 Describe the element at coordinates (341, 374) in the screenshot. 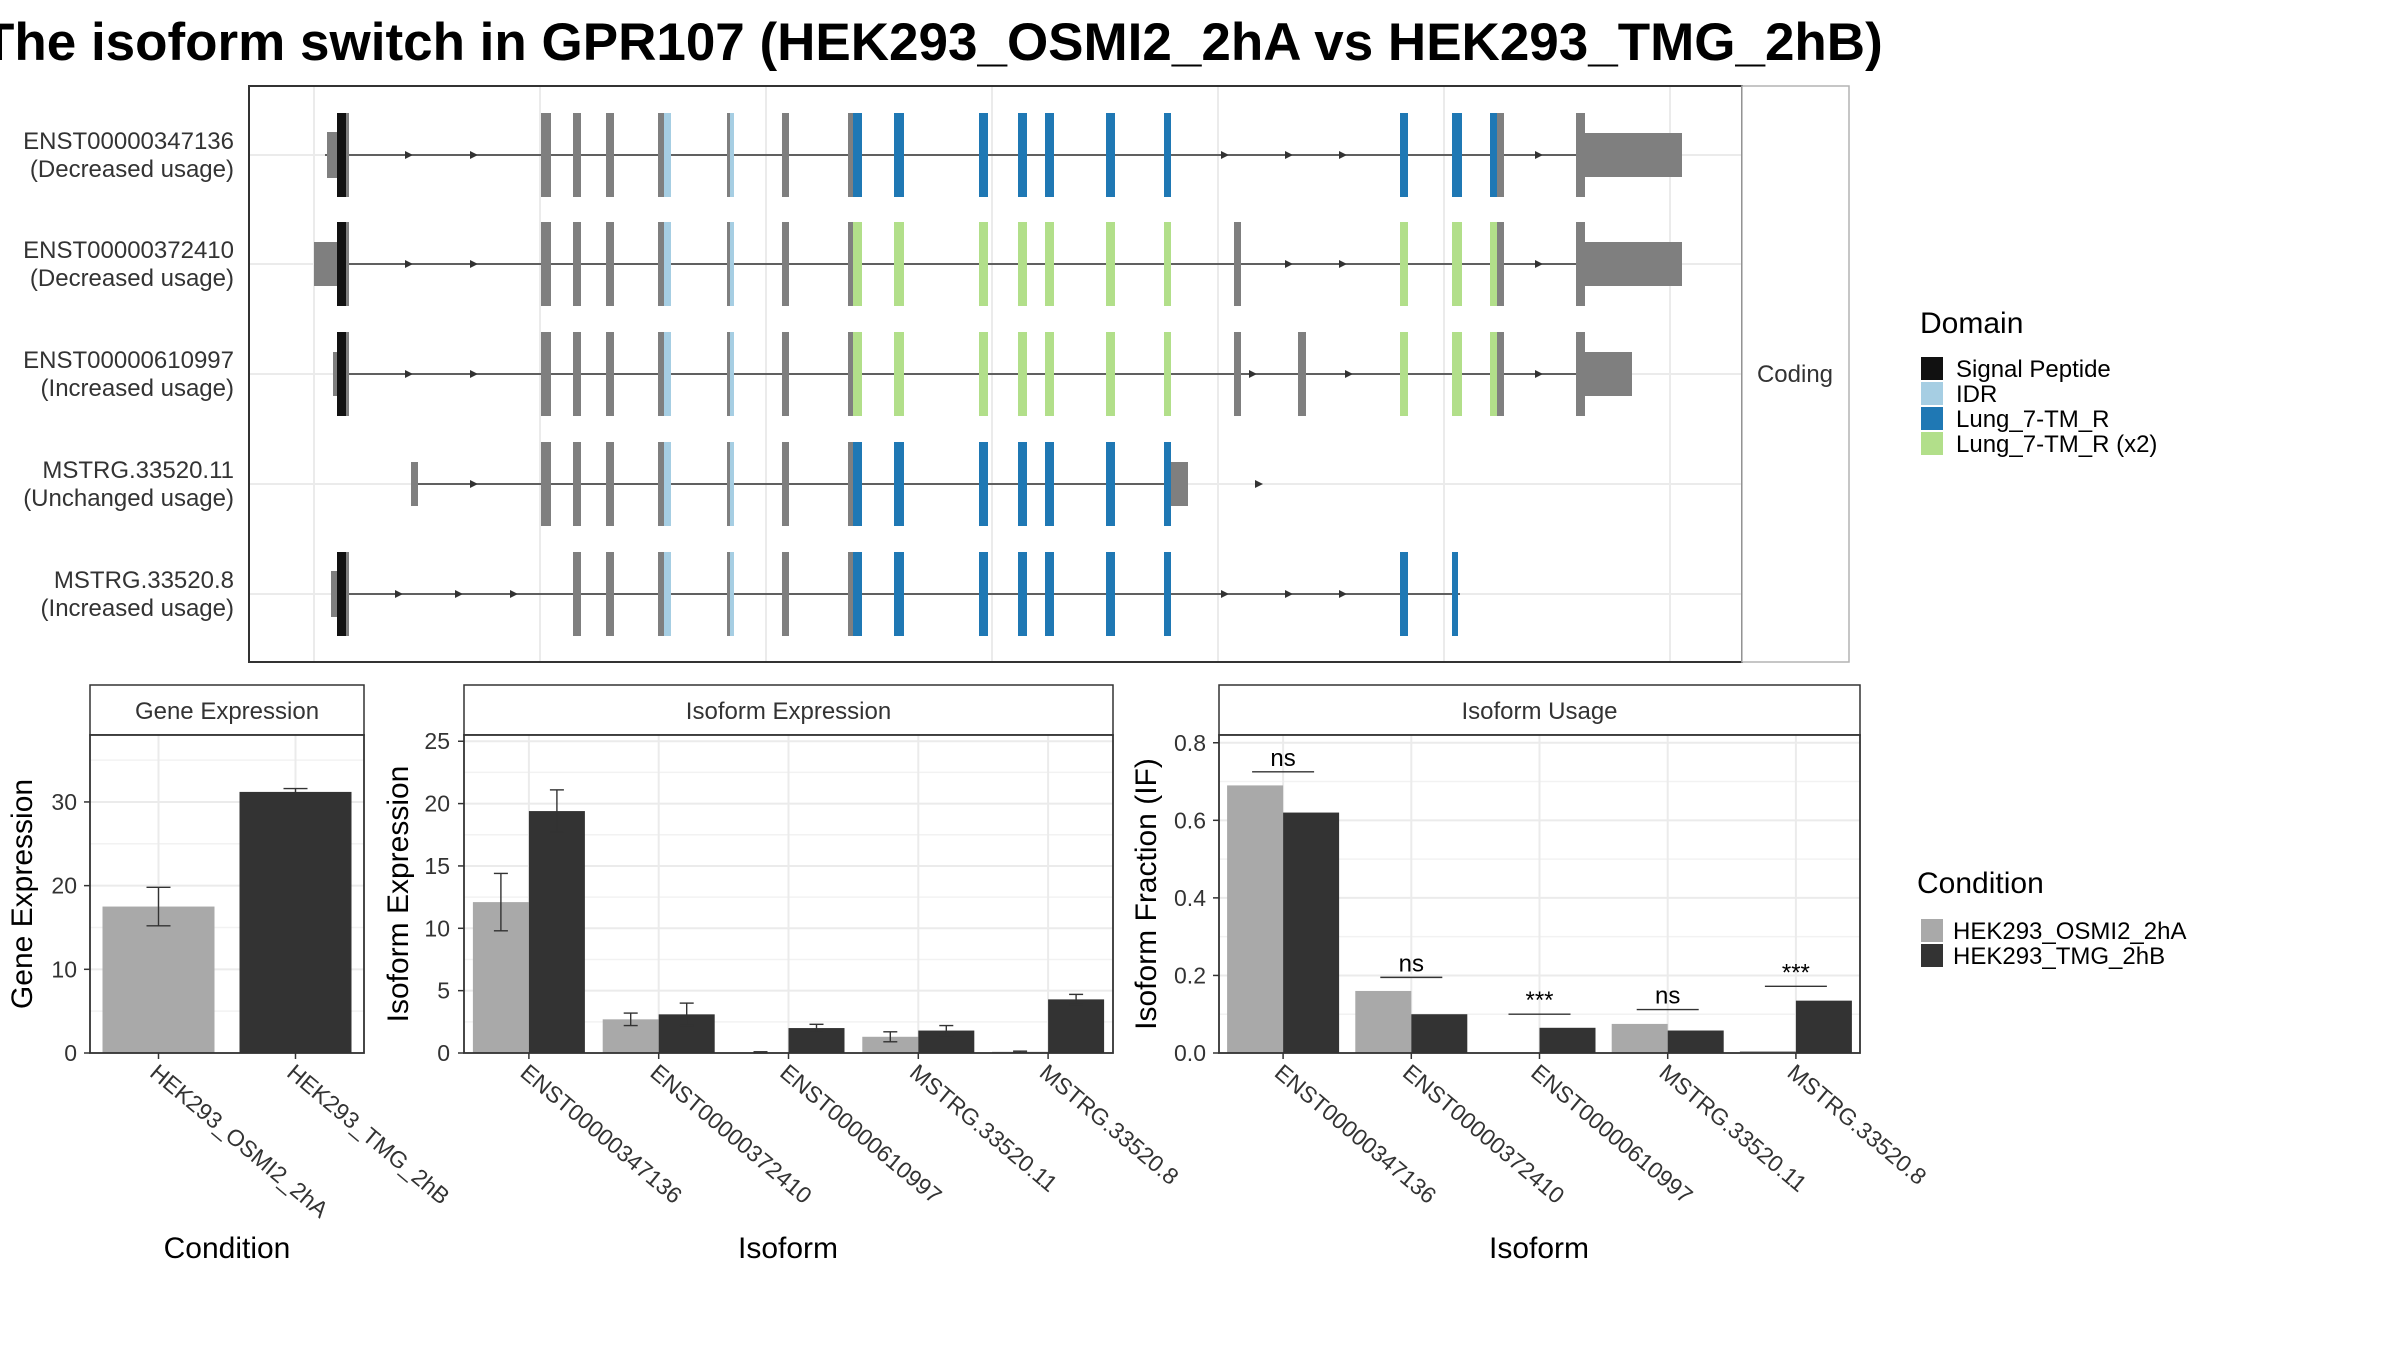

I see `signal-peptide-domain` at that location.